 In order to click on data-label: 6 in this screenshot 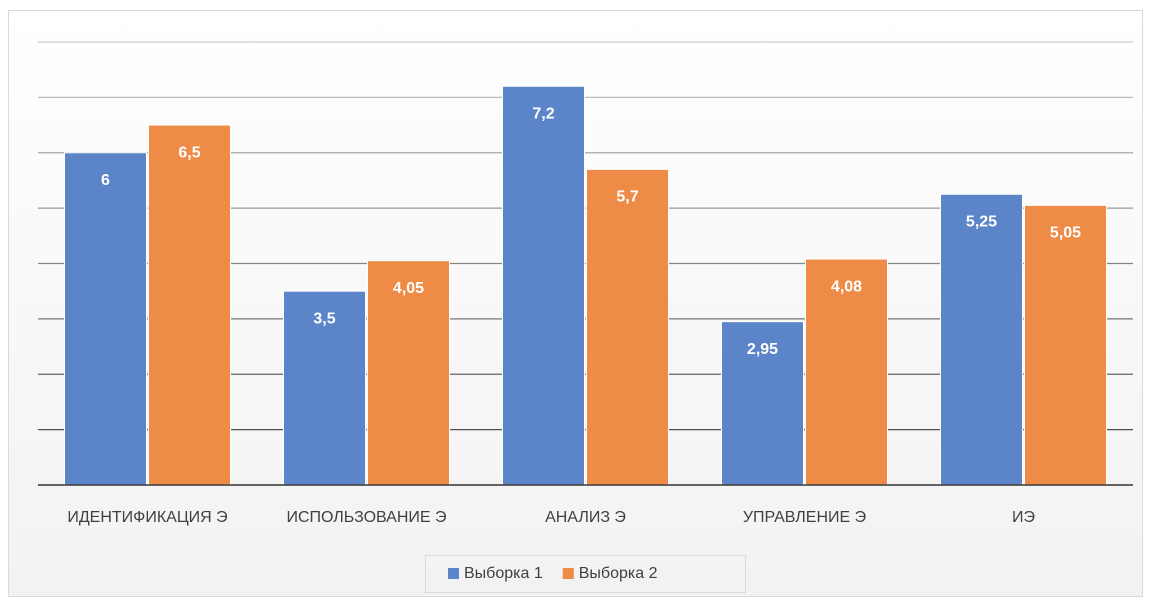, I will do `click(105, 180)`.